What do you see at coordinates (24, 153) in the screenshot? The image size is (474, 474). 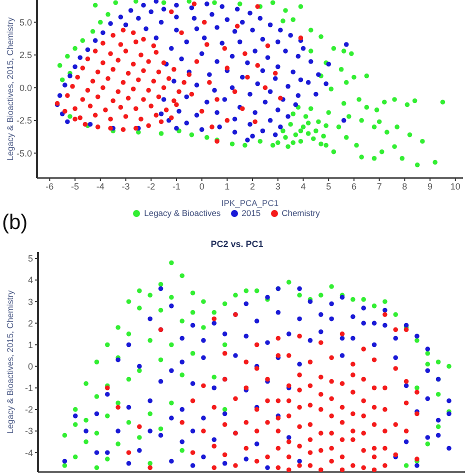 I see `y-tick-label: -5.0` at bounding box center [24, 153].